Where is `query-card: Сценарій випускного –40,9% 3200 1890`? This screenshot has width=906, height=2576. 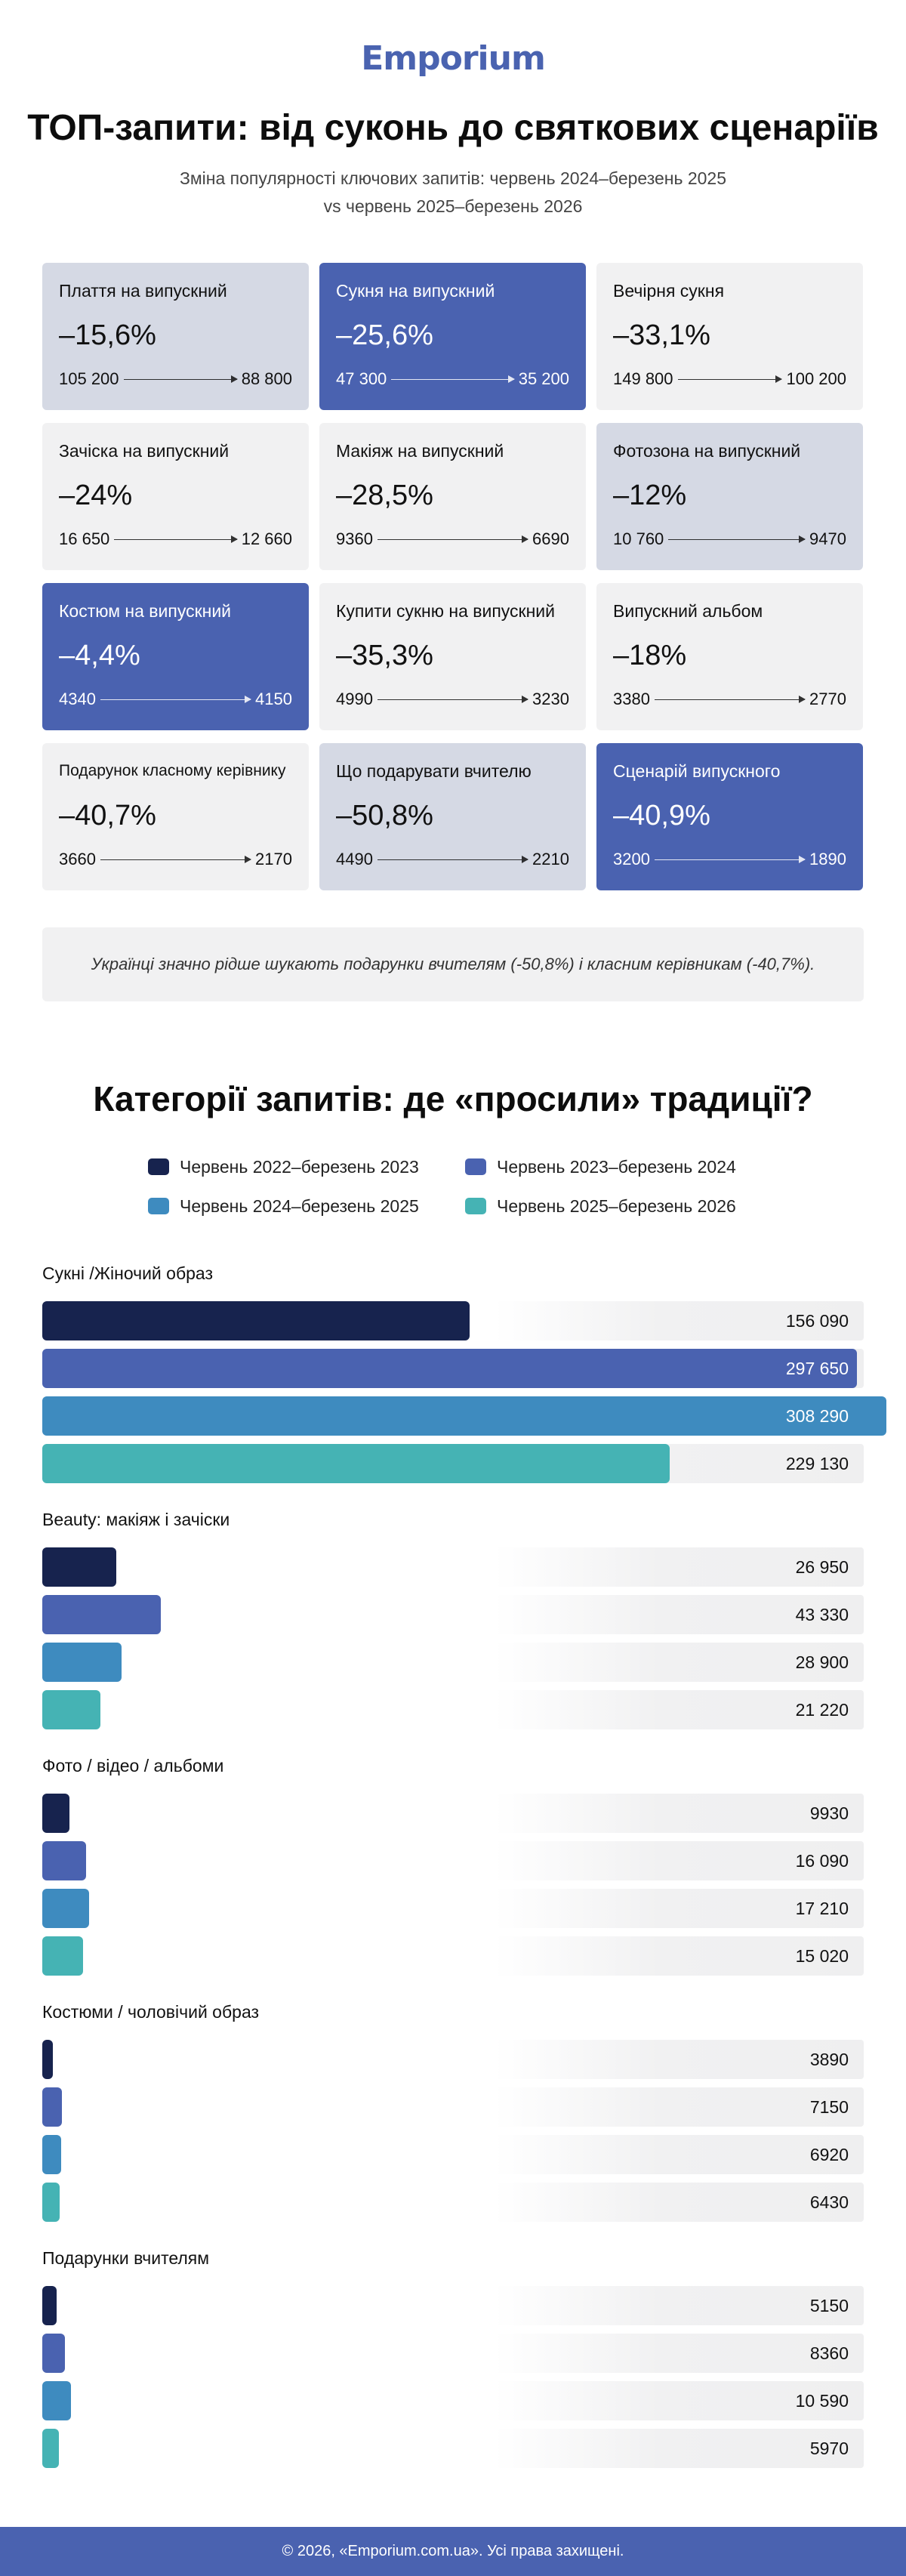
query-card: Сценарій випускного –40,9% 3200 1890 is located at coordinates (729, 816).